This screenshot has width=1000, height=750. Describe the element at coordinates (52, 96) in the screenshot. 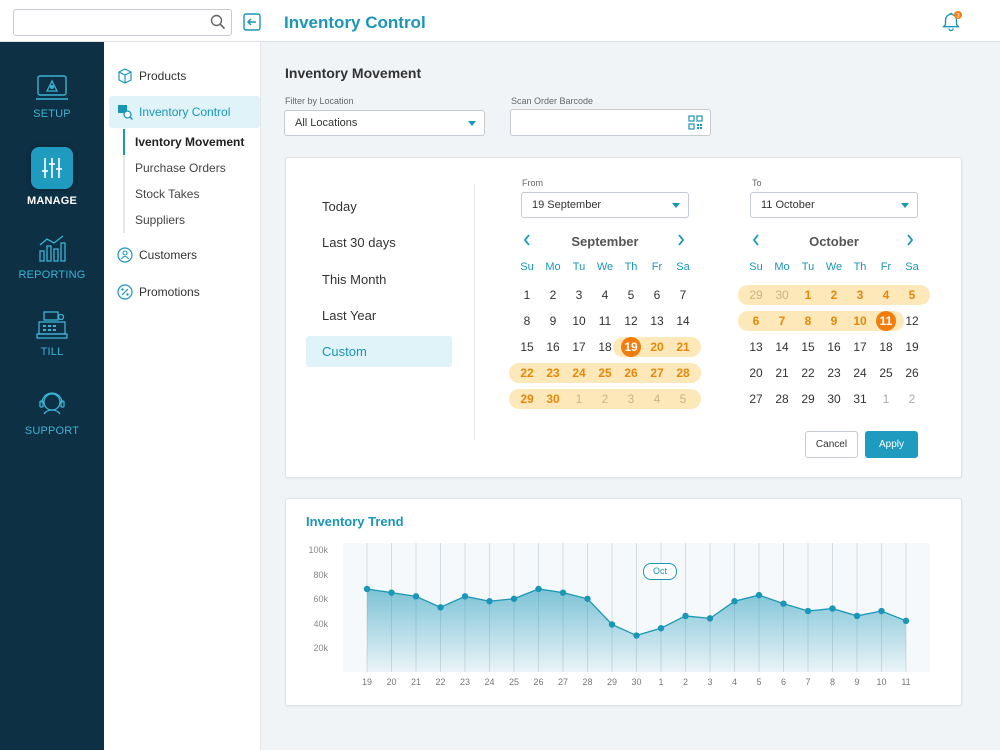

I see `nav-setup: SETUP` at that location.